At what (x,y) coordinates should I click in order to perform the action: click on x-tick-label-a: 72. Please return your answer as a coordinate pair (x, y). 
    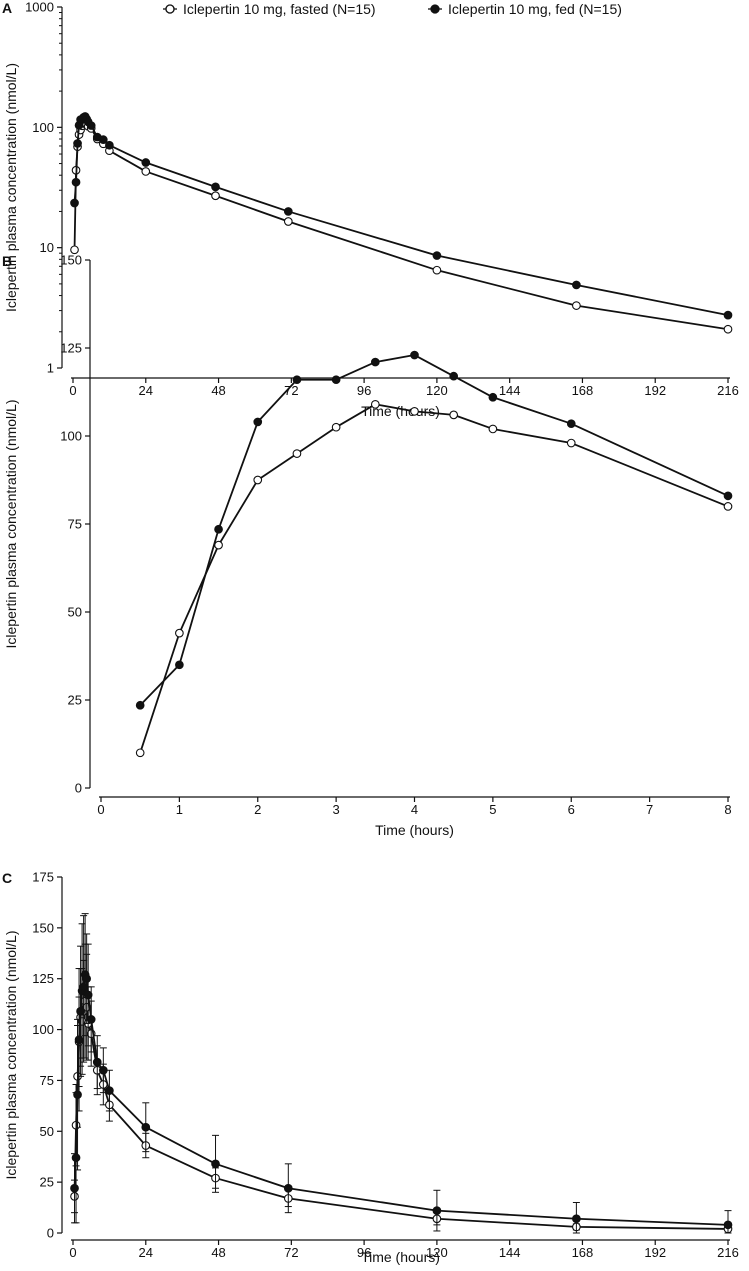
    Looking at the image, I should click on (291, 390).